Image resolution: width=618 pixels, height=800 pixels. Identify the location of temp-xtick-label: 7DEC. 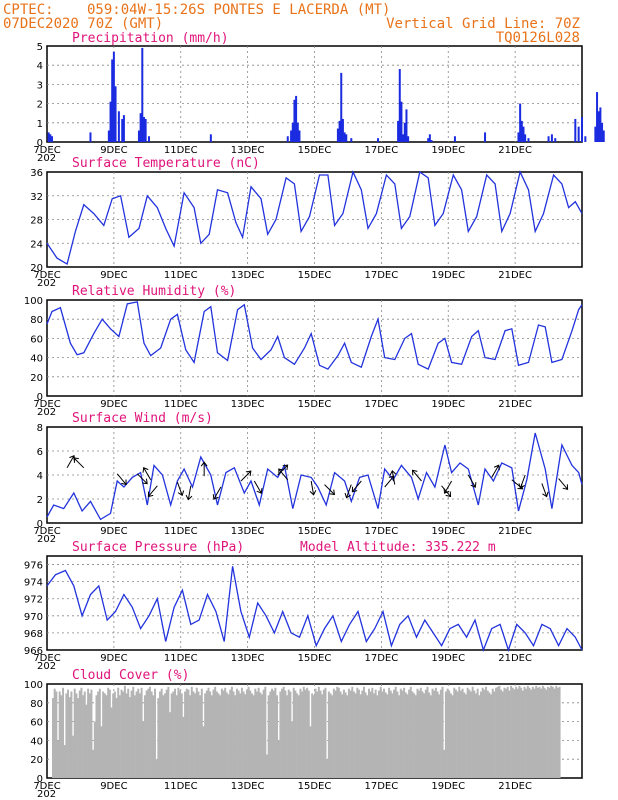
(46, 275).